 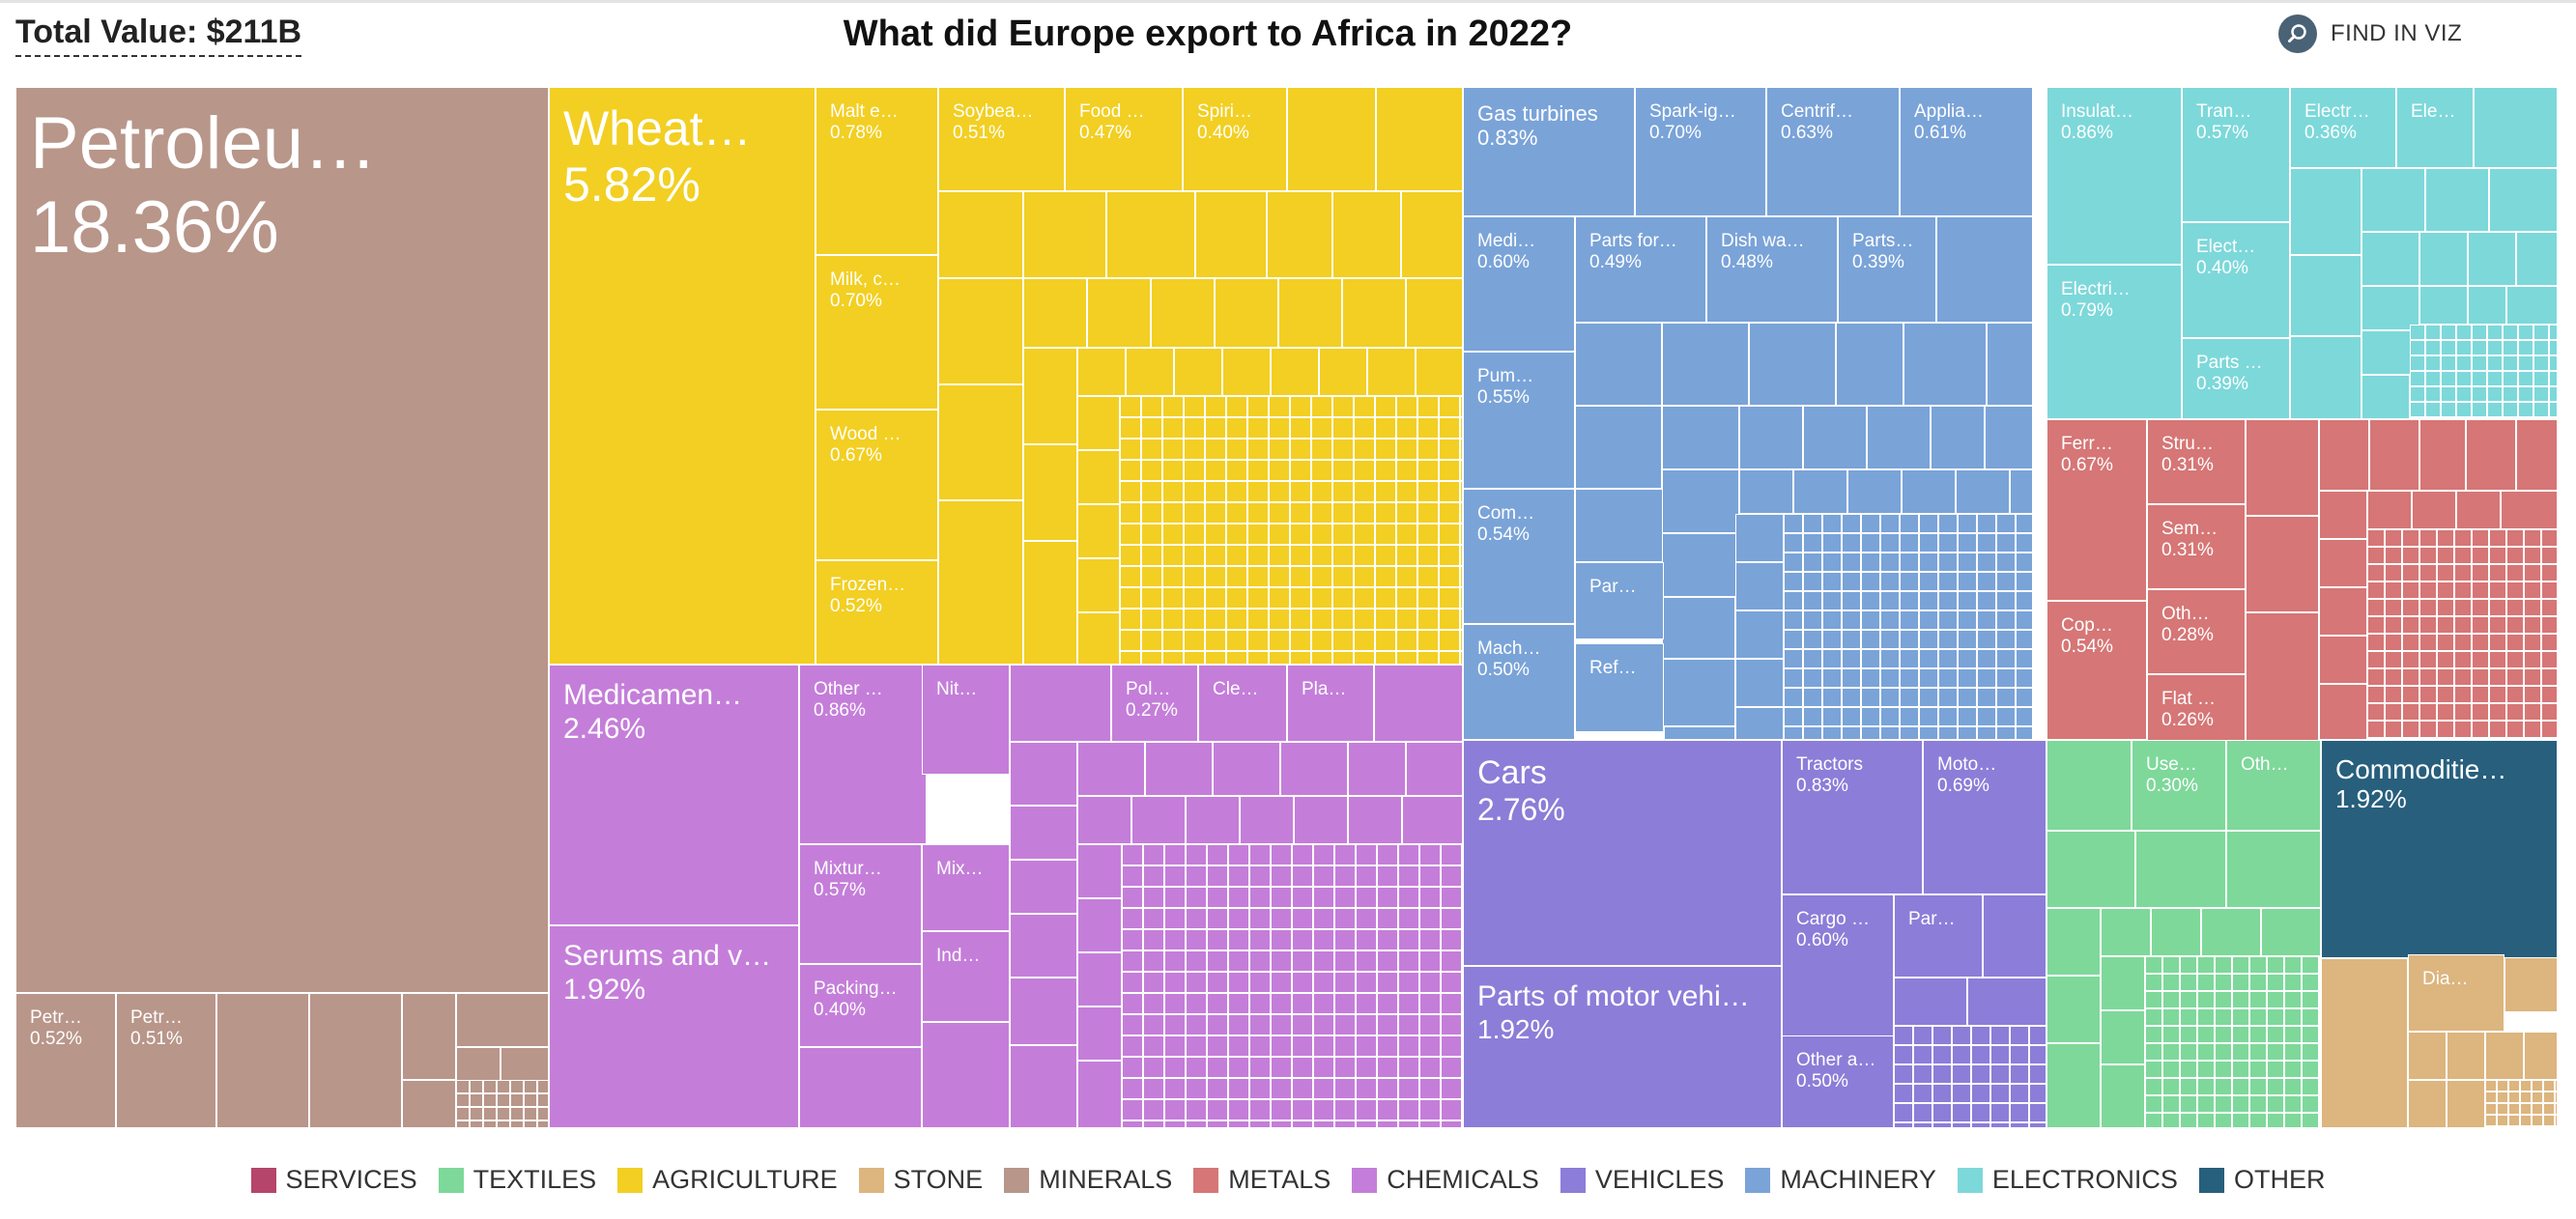 What do you see at coordinates (674, 795) in the screenshot?
I see `treemap-cell: Medicamen… 2.46%` at bounding box center [674, 795].